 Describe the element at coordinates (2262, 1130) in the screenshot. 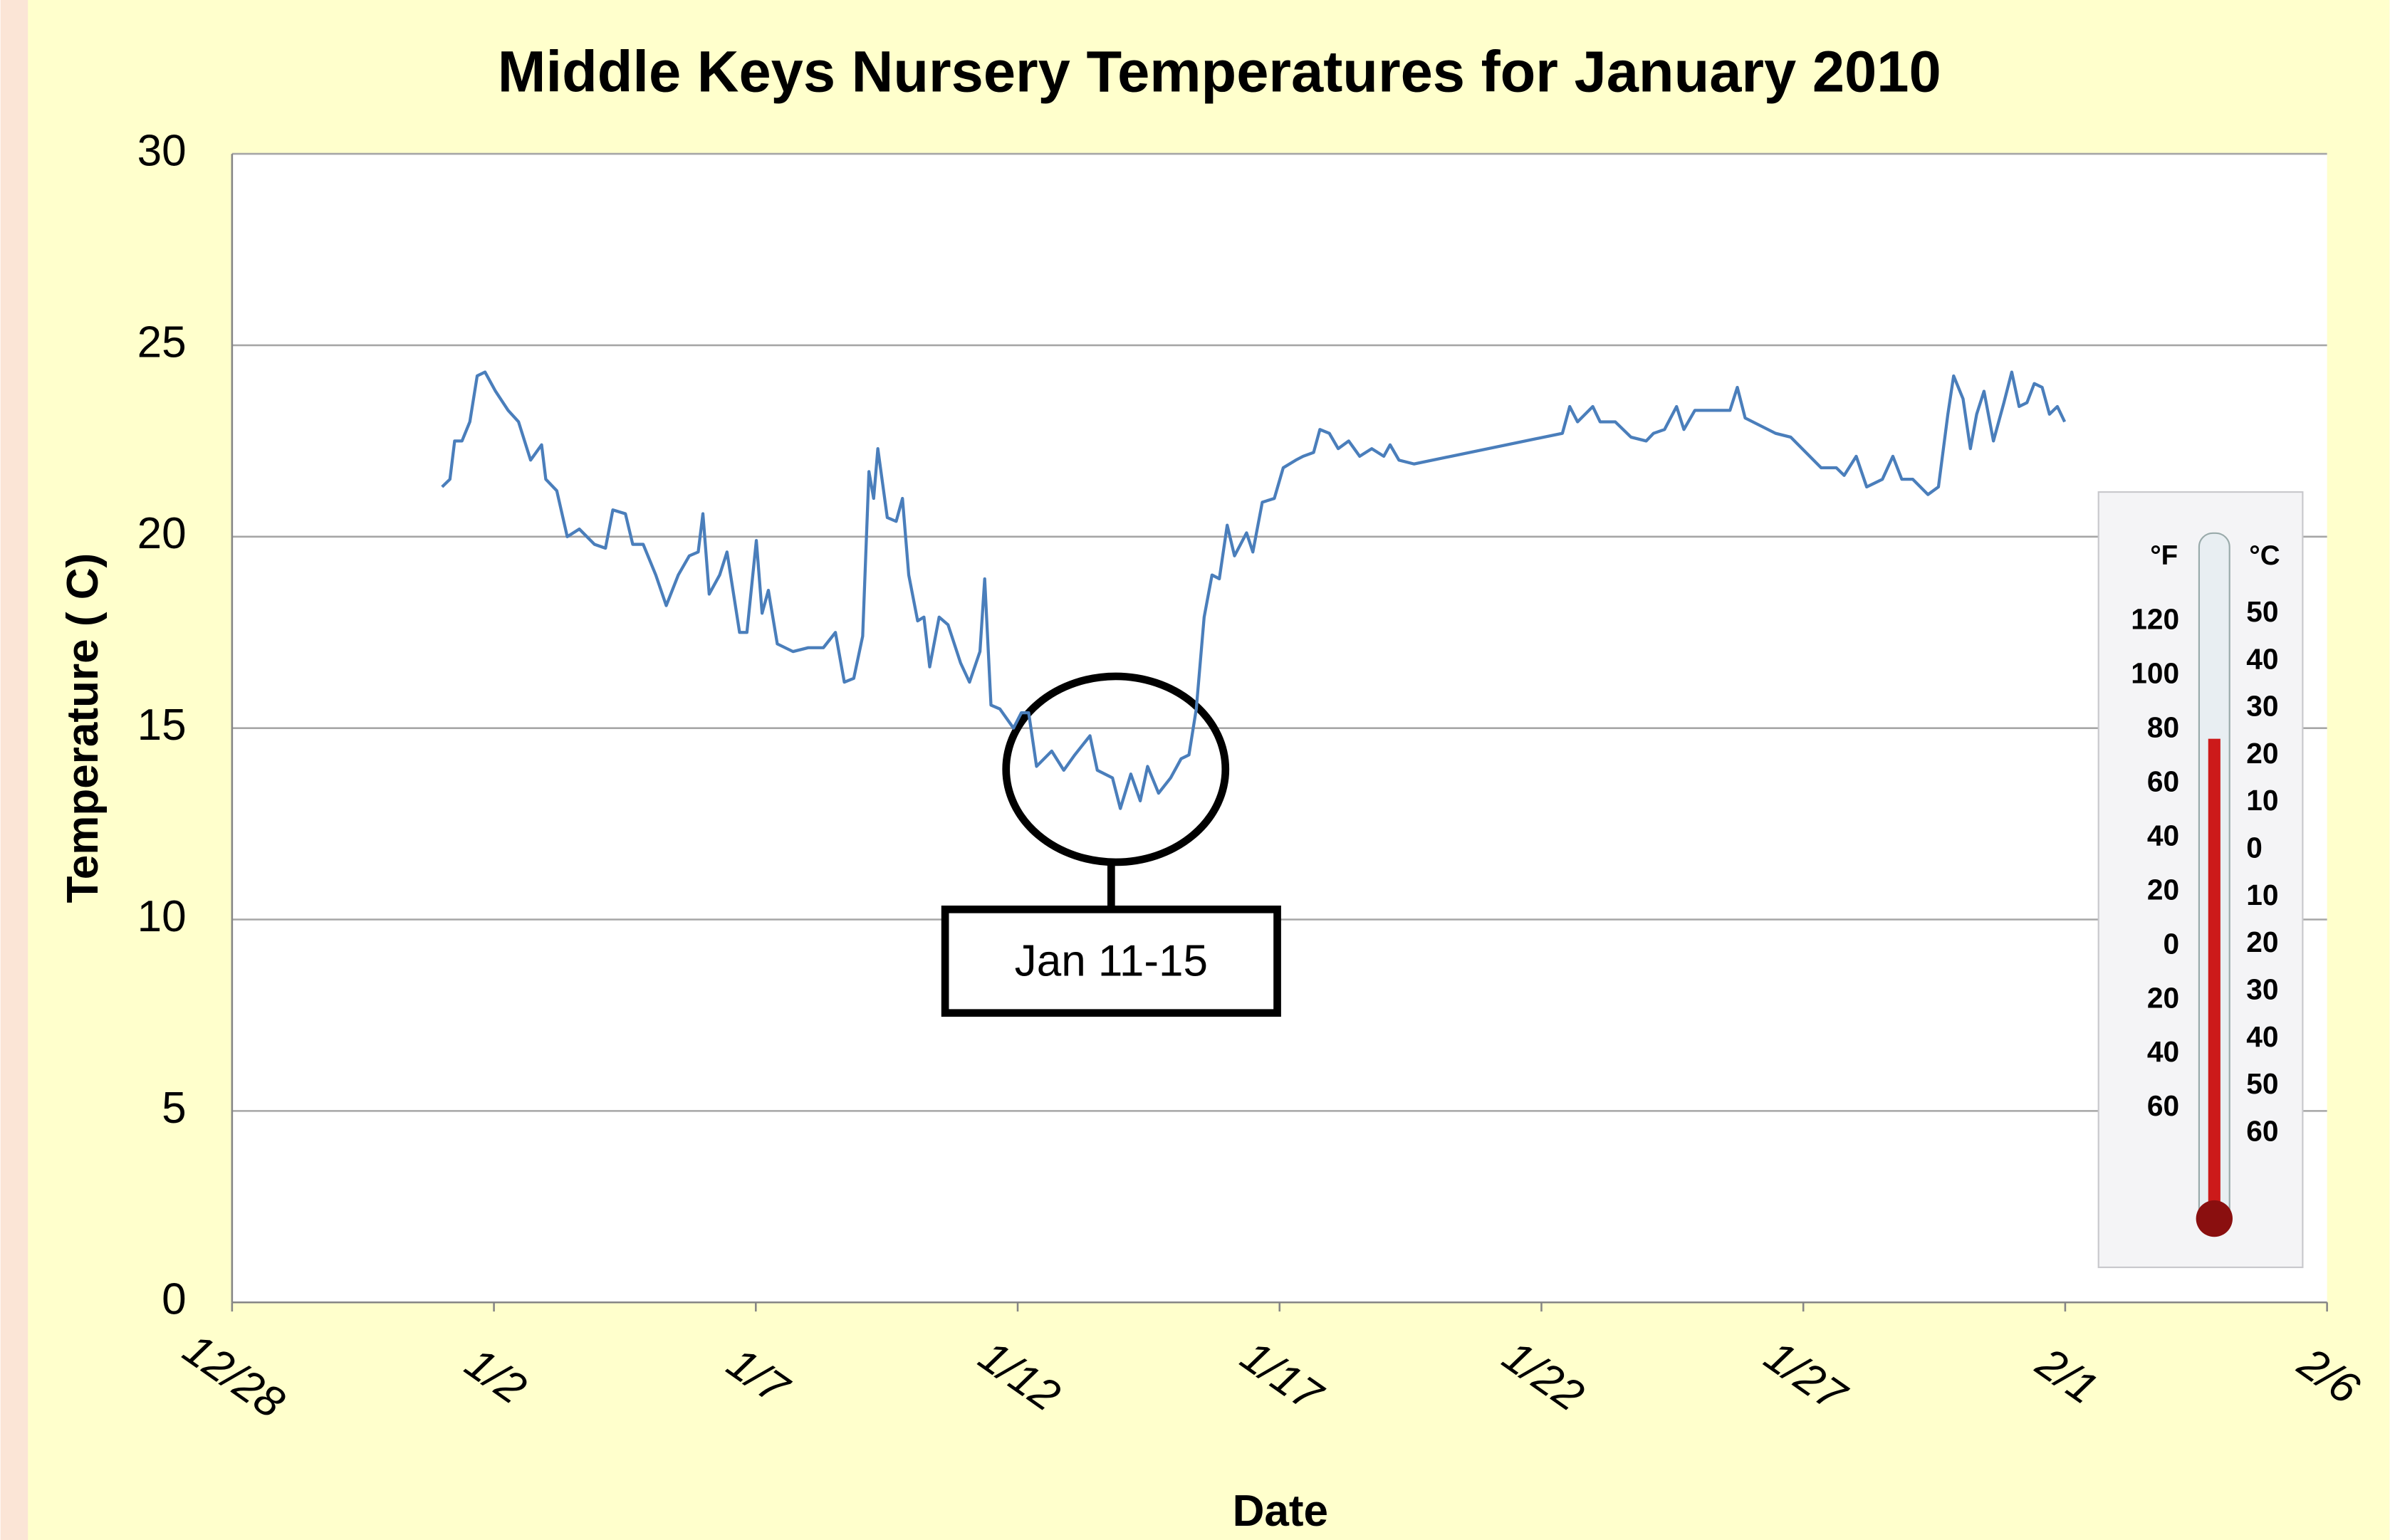

I see `thermometer-c-label: 60` at that location.